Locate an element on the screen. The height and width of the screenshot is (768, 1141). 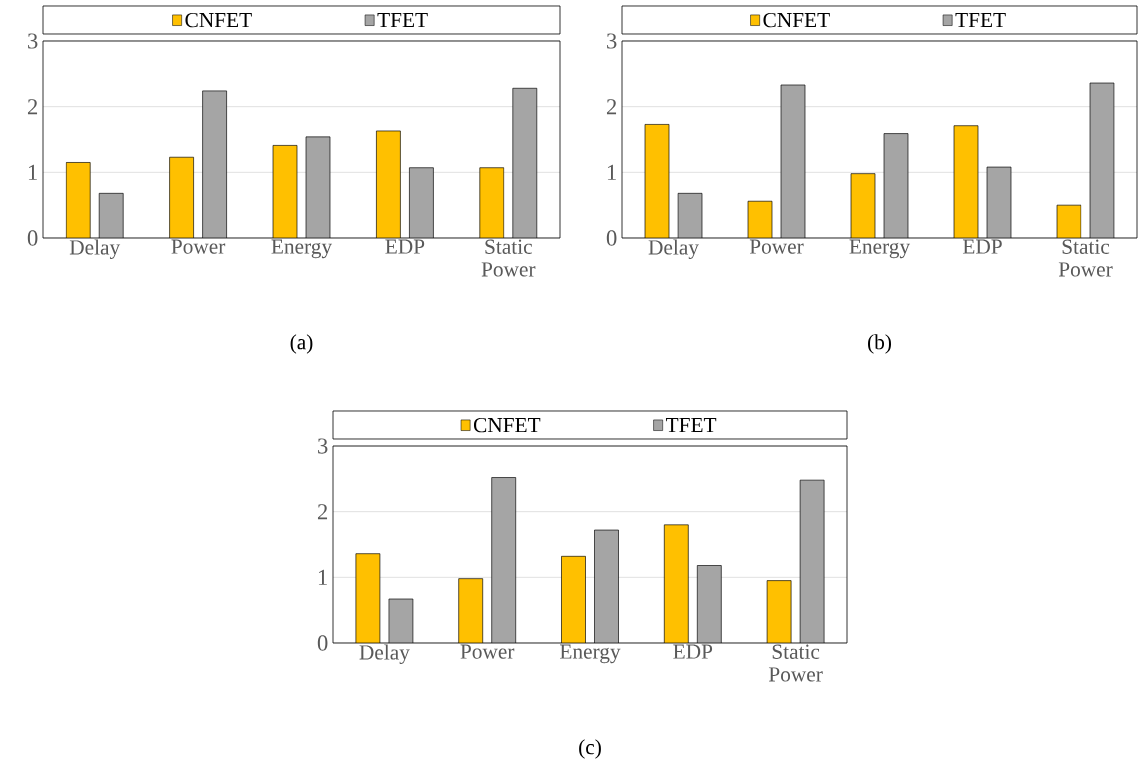
text: (a) is located at coordinates (301, 344).